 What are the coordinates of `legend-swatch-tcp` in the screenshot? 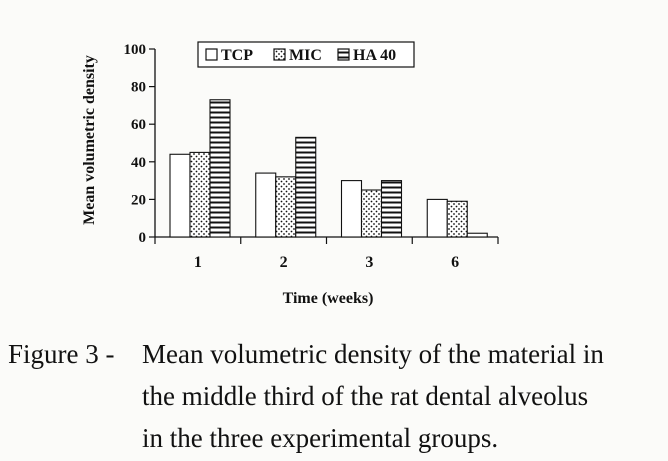 It's located at (211, 54).